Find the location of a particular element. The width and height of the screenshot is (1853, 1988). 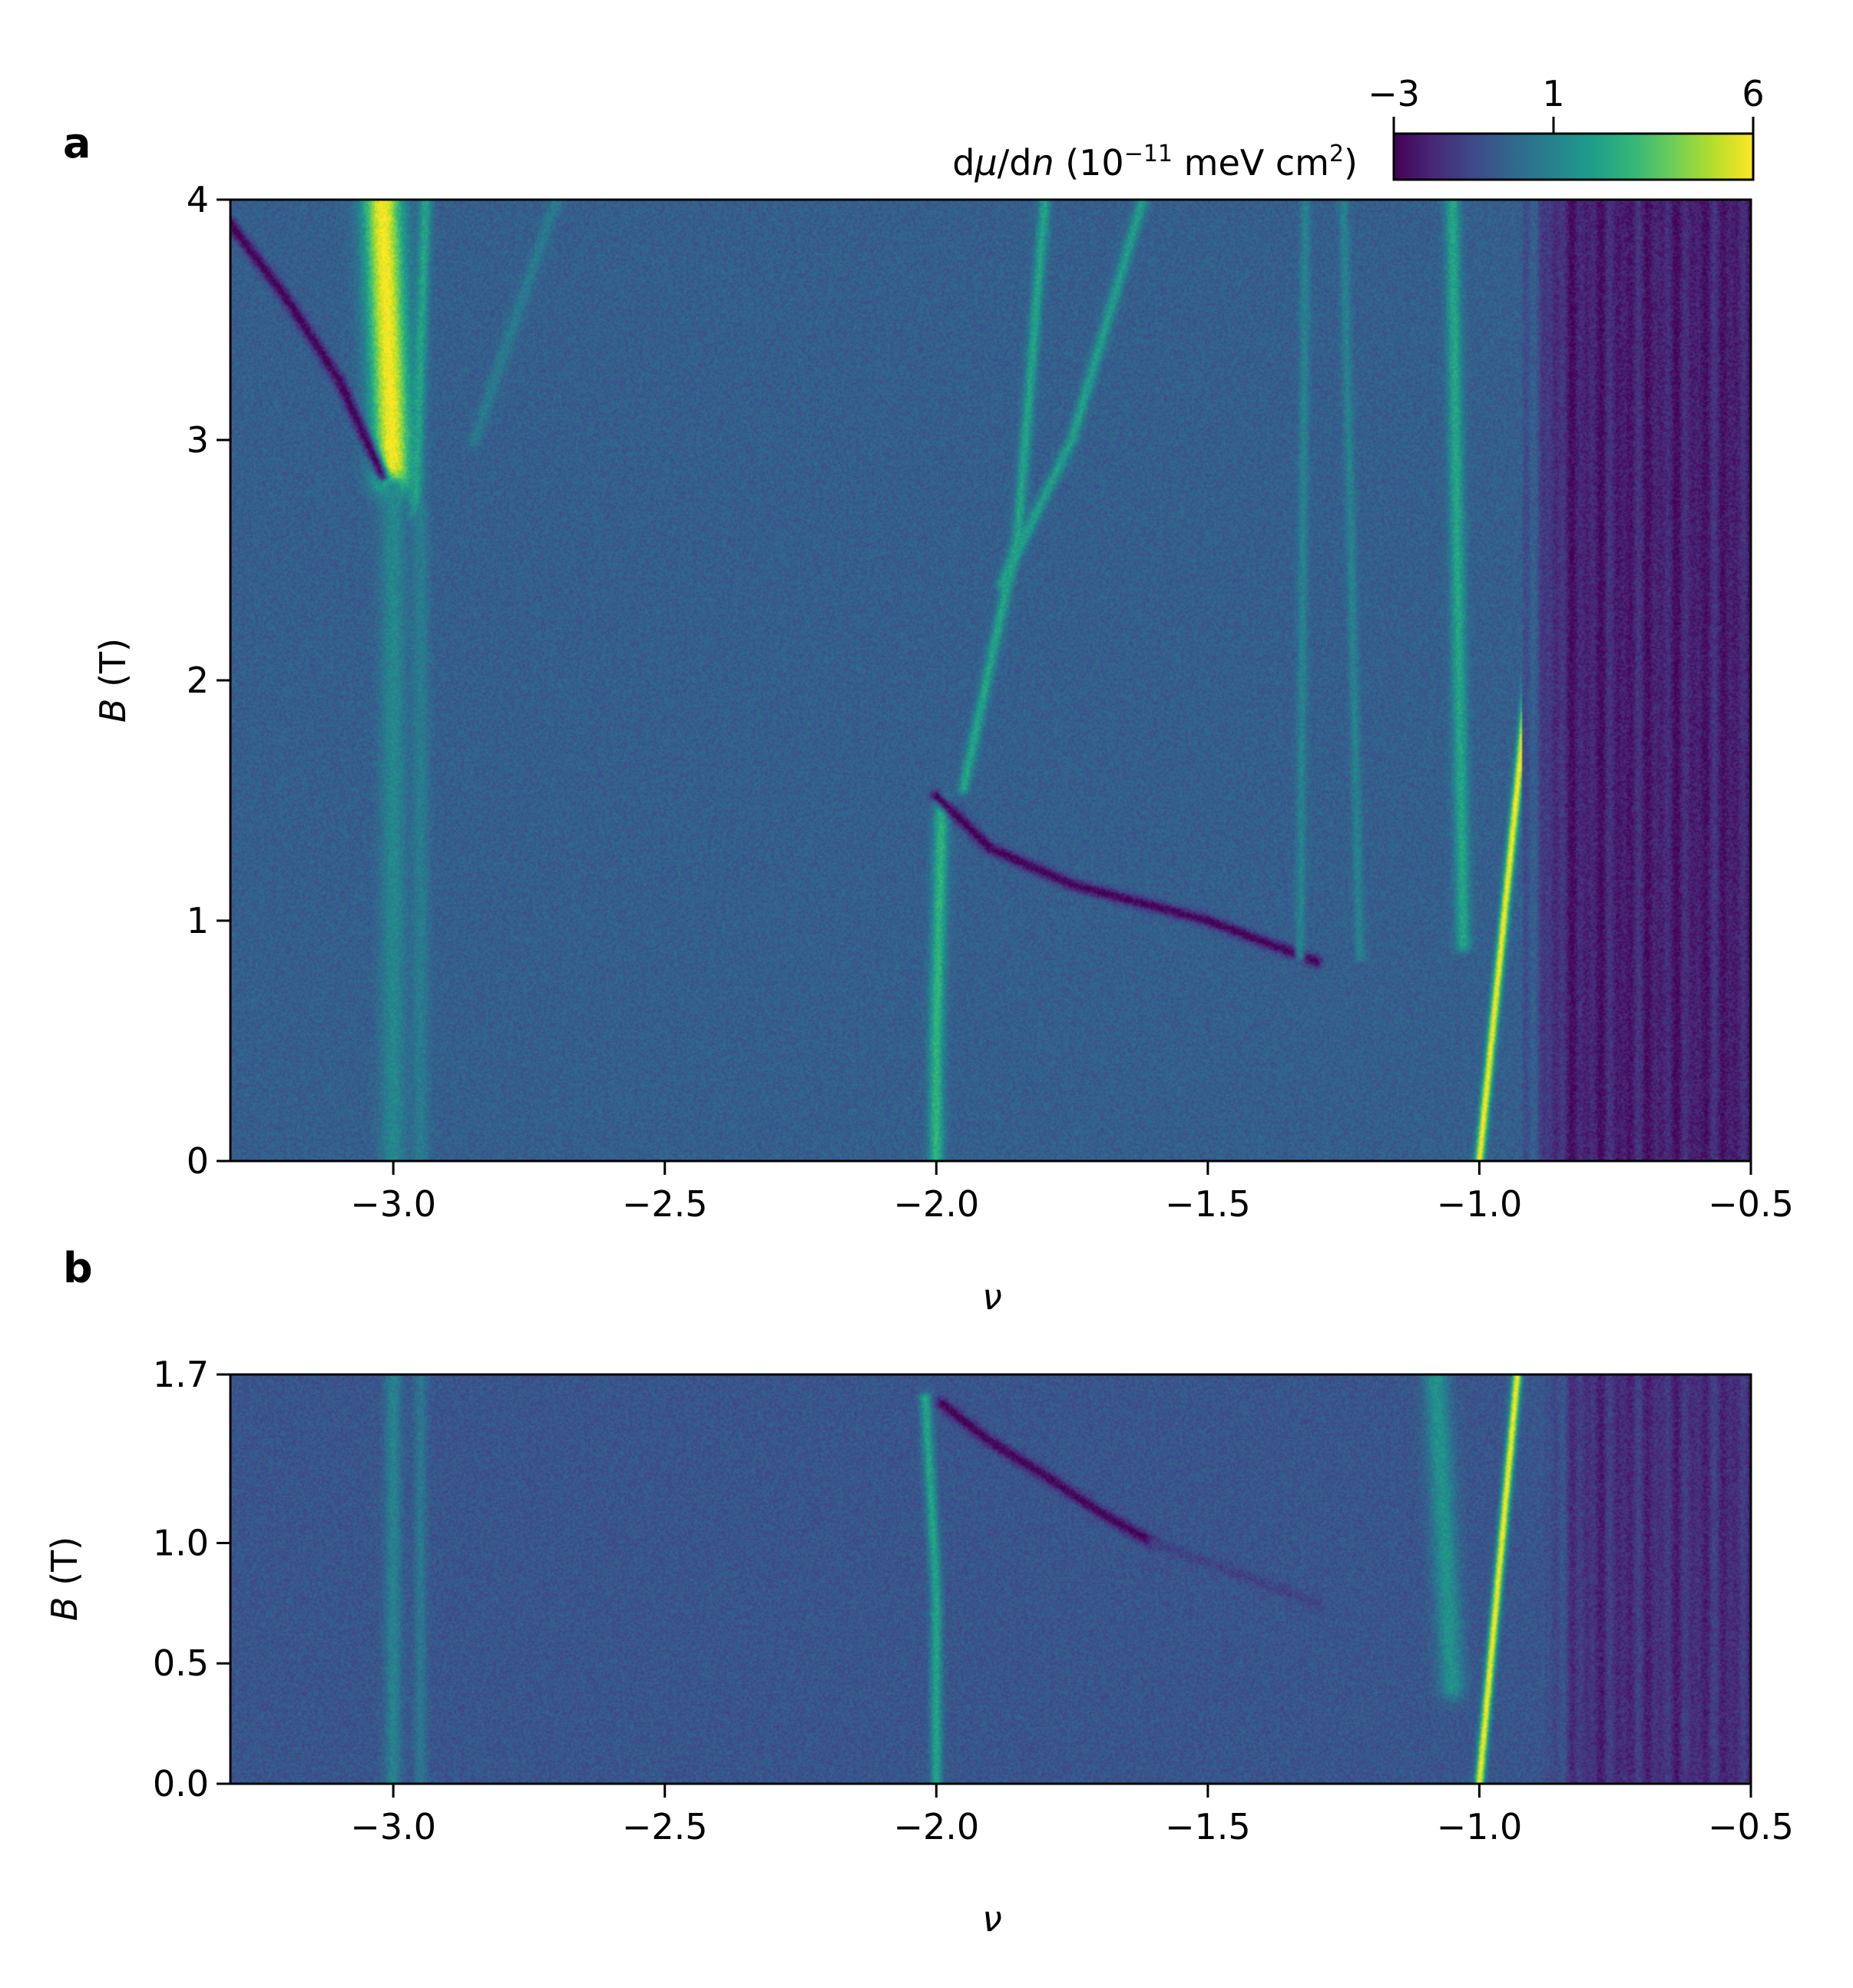

y-tick-label: 2 is located at coordinates (198, 680).